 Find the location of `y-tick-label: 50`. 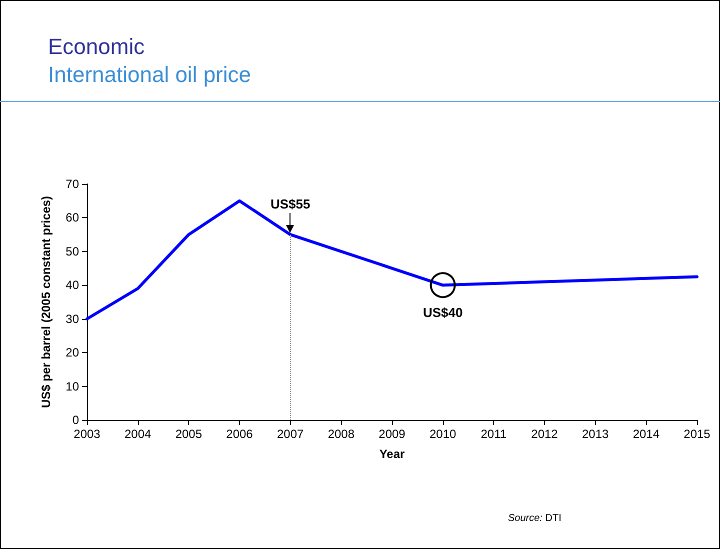

y-tick-label: 50 is located at coordinates (73, 251).